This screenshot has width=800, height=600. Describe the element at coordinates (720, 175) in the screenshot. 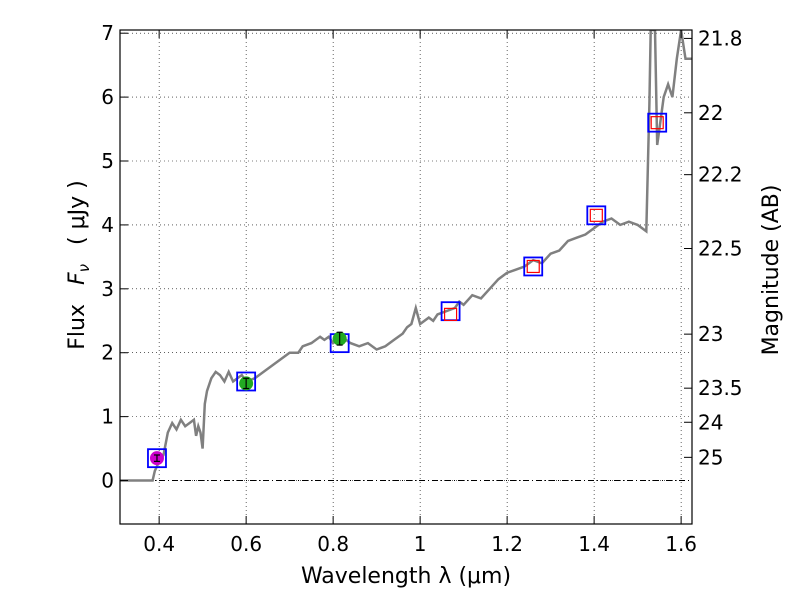

I see `y2-tick-label: 22.2` at that location.